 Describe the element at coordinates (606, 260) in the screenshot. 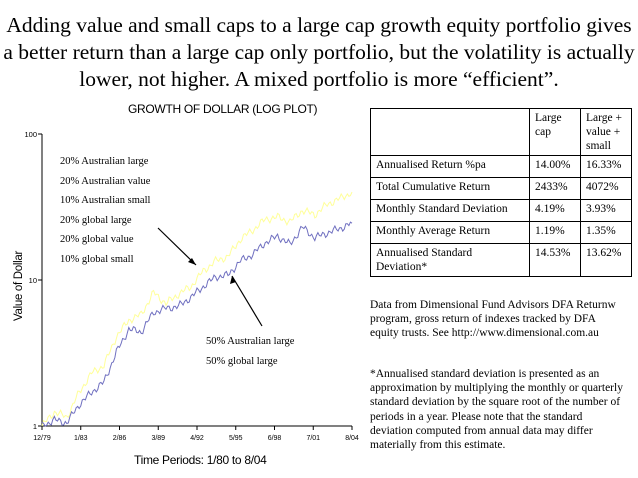

I see `table-cell: 13.62%` at that location.